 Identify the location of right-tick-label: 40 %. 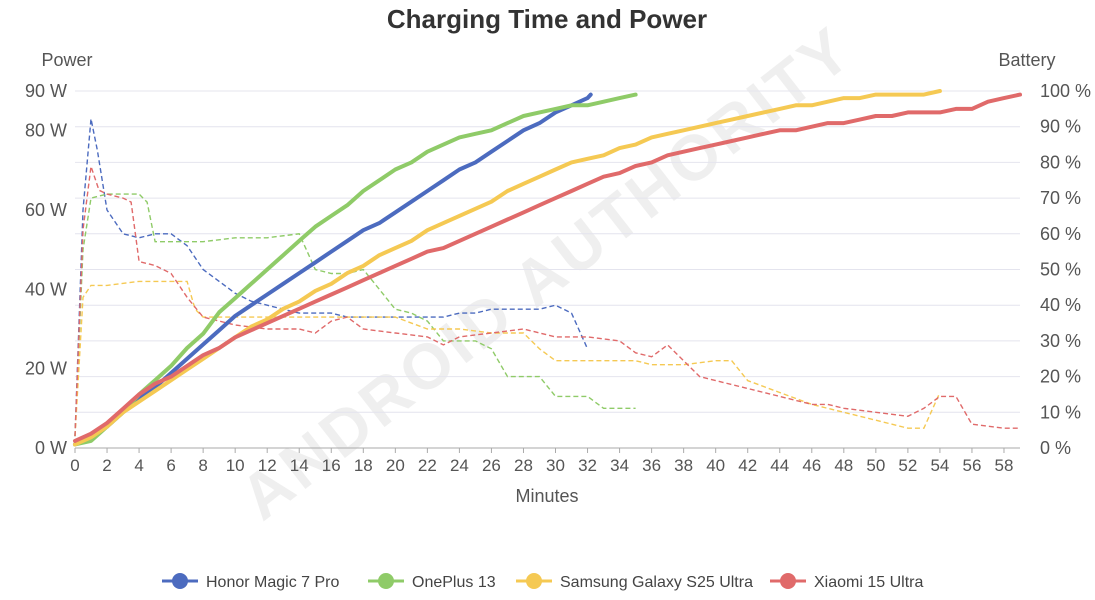
(1060, 305).